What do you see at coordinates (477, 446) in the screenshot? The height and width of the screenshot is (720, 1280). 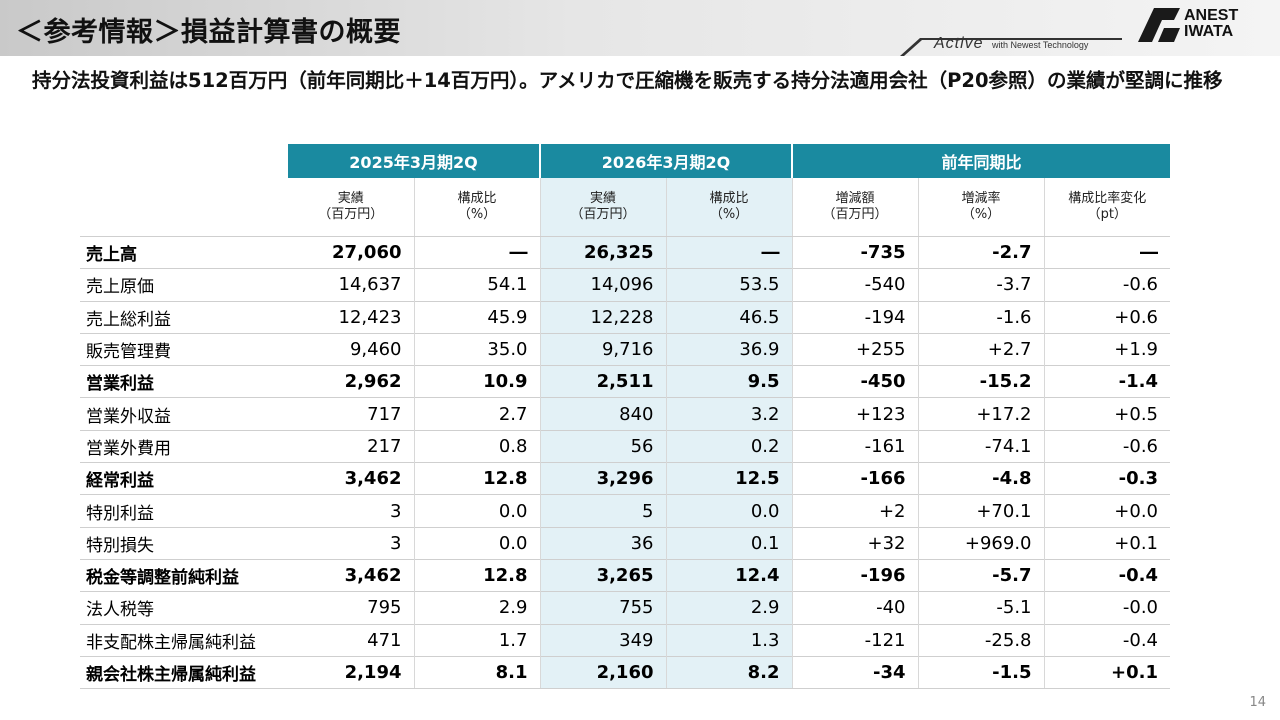 I see `table-cell: 0.8` at bounding box center [477, 446].